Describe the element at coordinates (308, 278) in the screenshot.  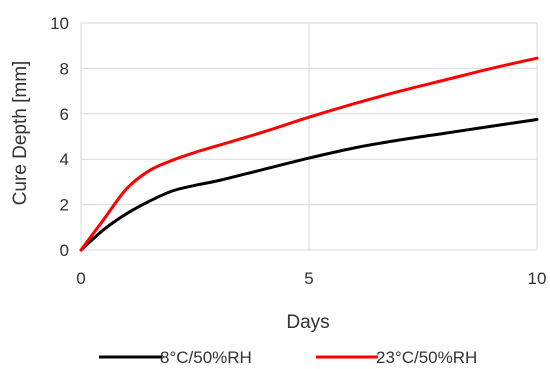
I see `x-tick-label: 5` at that location.